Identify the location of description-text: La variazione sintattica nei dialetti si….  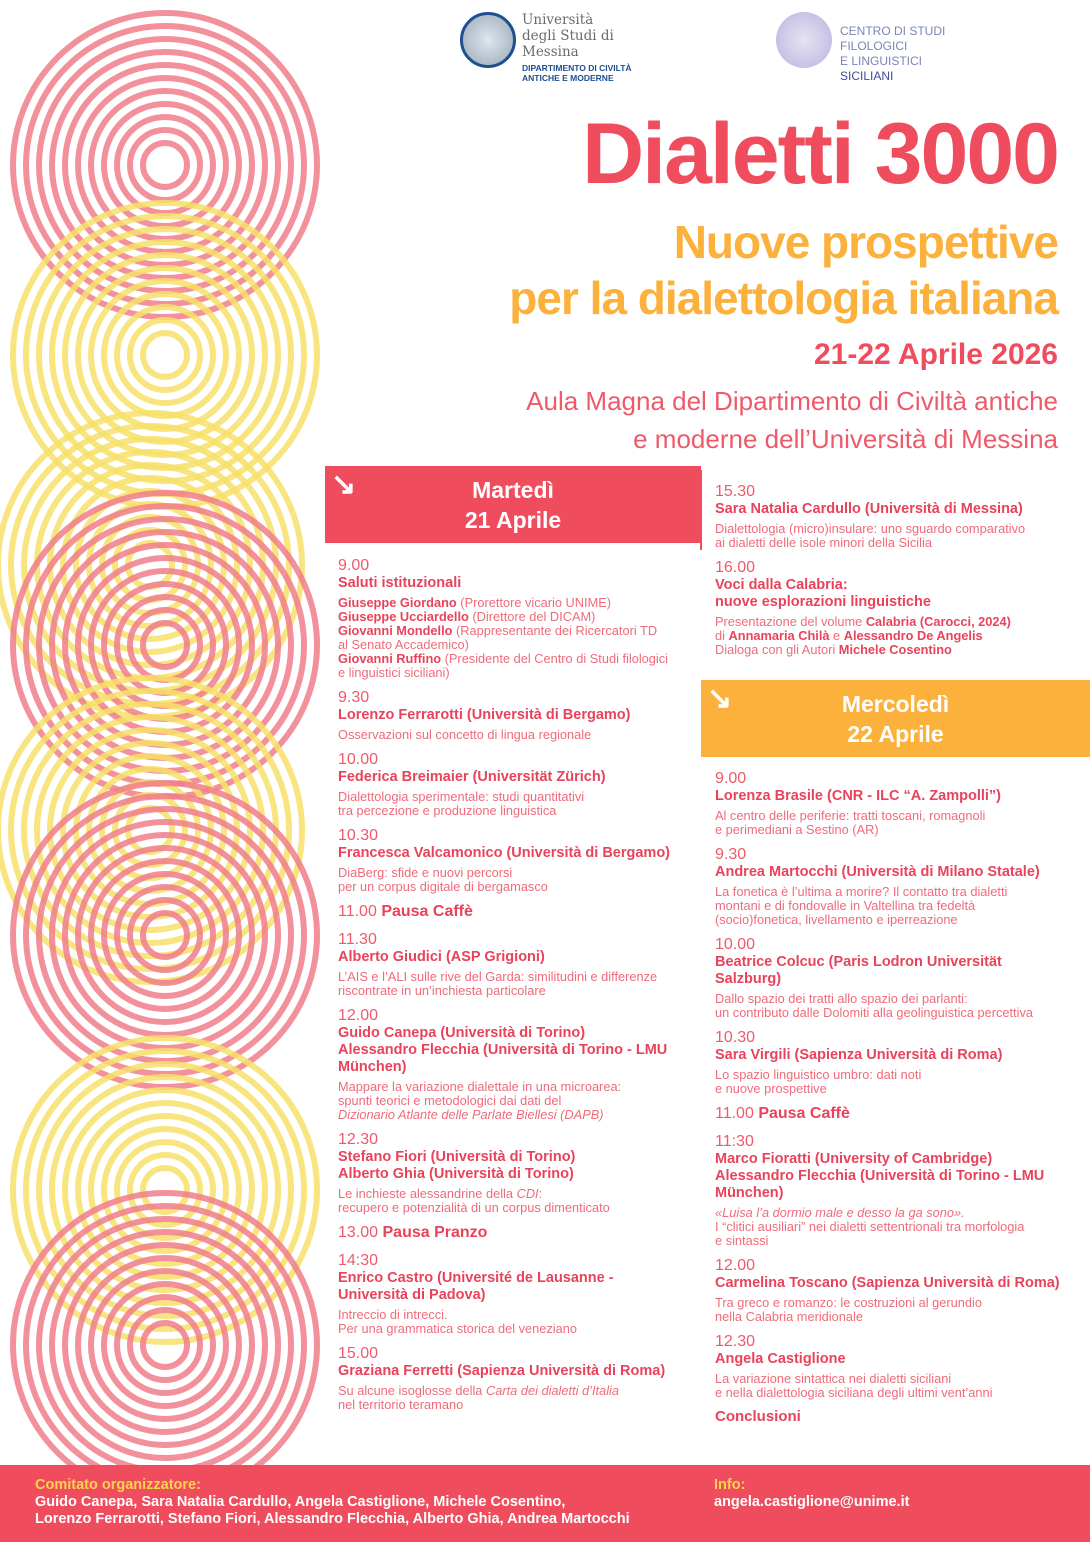
(833, 1378).